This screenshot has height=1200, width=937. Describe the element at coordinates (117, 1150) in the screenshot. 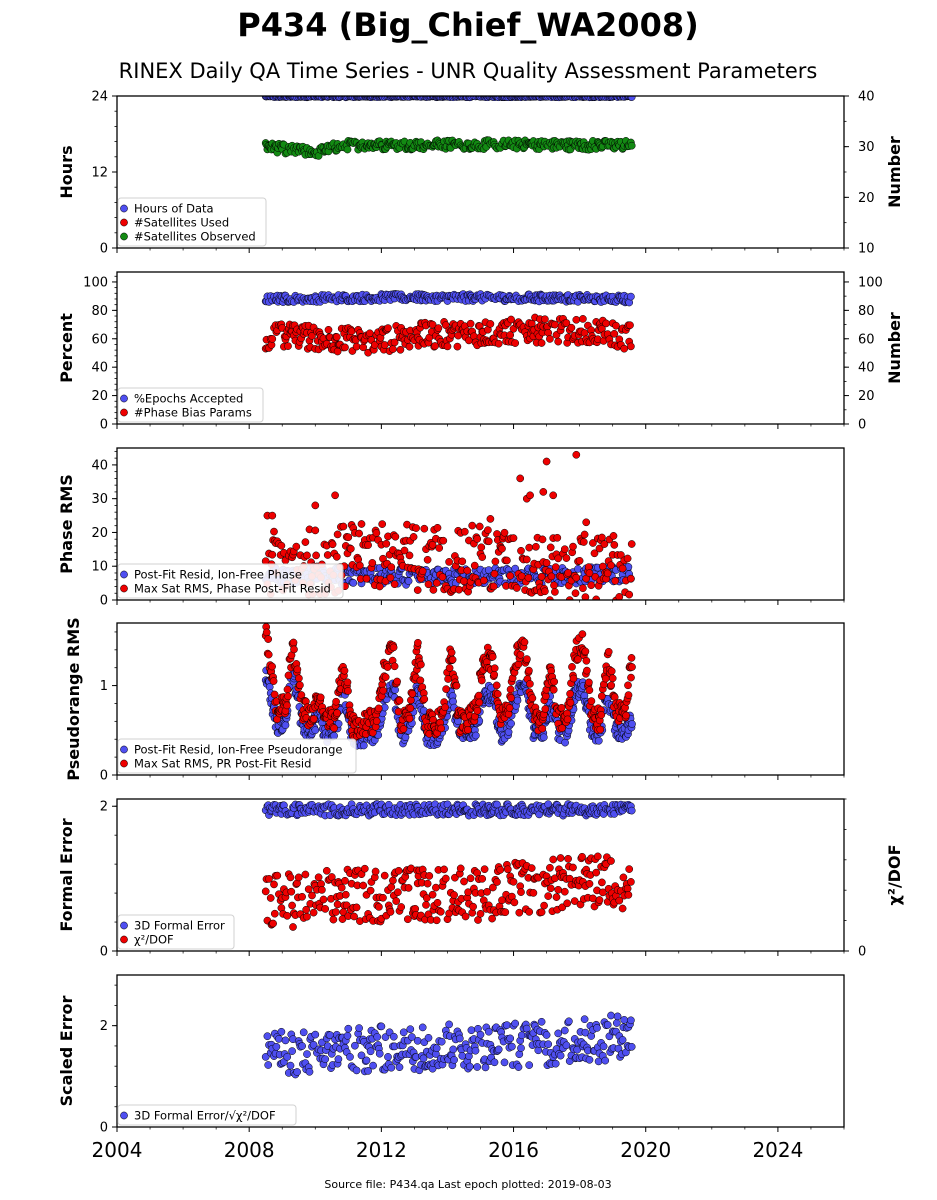

I see `x-tick-label: 2004` at that location.